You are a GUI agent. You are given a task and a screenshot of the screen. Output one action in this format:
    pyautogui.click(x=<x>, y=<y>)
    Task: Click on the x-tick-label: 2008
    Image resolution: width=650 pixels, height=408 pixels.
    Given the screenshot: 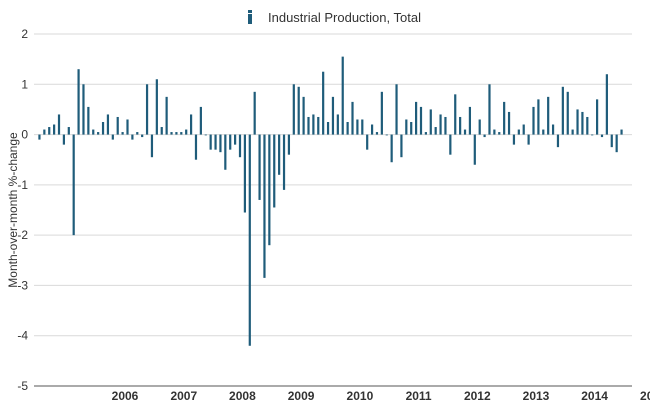 What is the action you would take?
    pyautogui.click(x=242, y=396)
    